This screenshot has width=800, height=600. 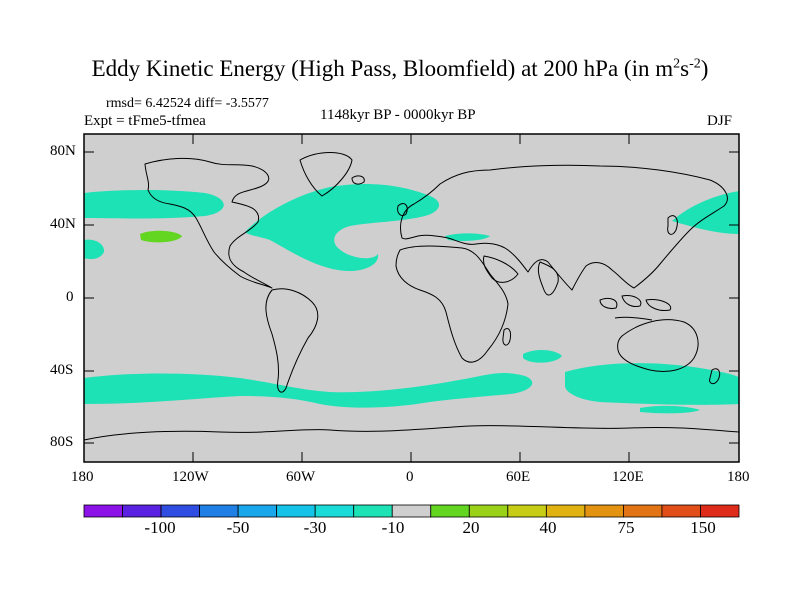 What do you see at coordinates (506, 336) in the screenshot?
I see `madagascar-coast` at bounding box center [506, 336].